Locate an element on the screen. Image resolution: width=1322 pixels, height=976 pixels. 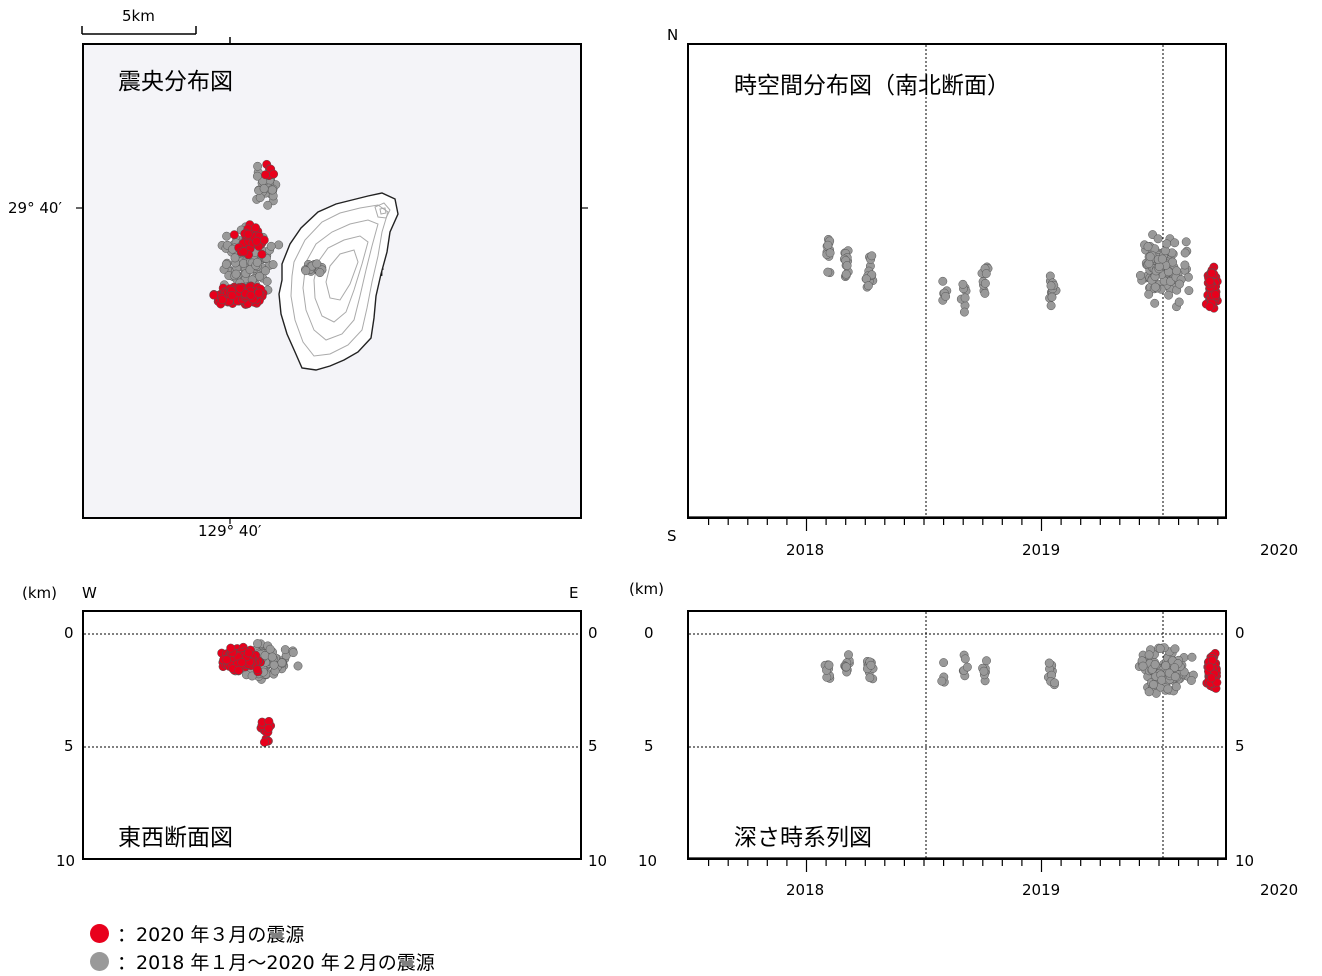
dt-depth-left-5: 5 is located at coordinates (649, 746).